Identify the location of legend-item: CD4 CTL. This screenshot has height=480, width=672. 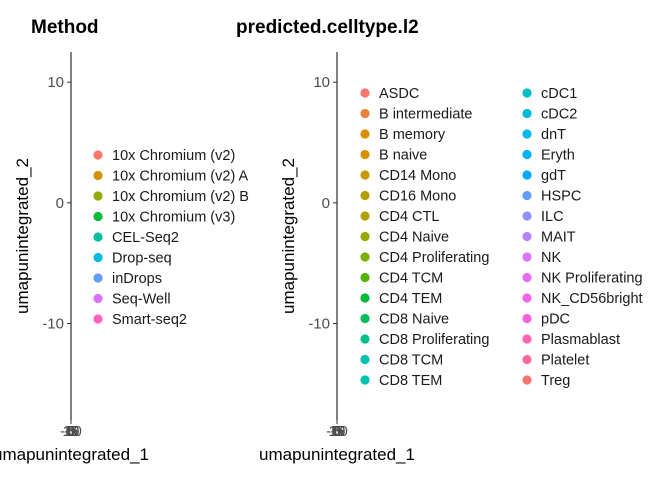
(399, 217).